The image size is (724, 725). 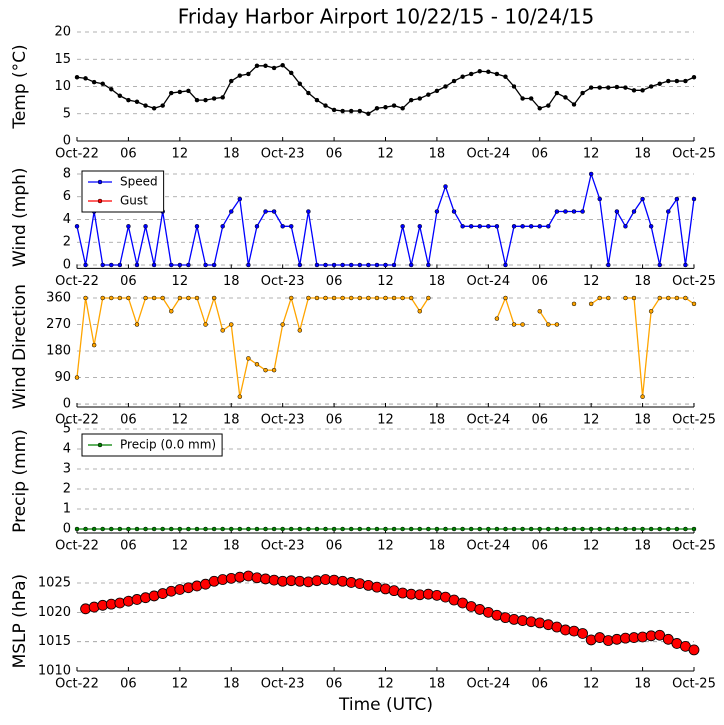 What do you see at coordinates (58, 297) in the screenshot?
I see `y-tick-label: 360` at bounding box center [58, 297].